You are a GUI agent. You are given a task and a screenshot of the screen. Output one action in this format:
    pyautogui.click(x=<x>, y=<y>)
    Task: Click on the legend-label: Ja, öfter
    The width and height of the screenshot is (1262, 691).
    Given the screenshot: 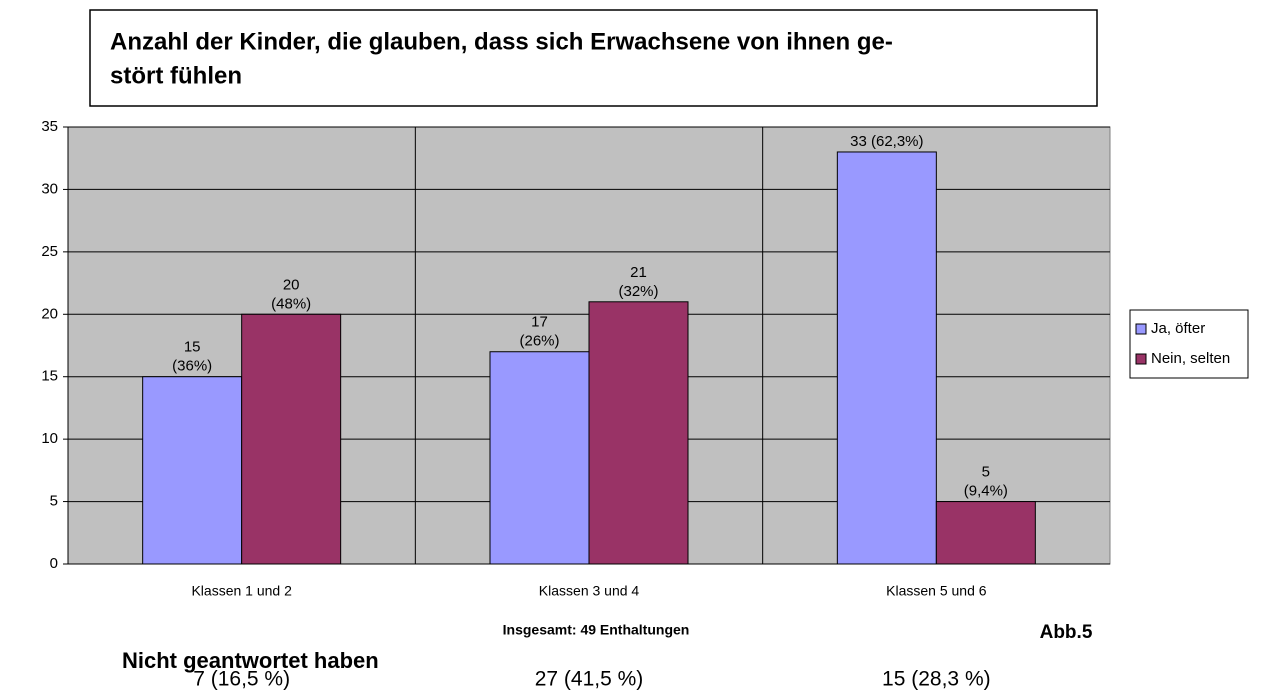 What is the action you would take?
    pyautogui.click(x=1178, y=328)
    